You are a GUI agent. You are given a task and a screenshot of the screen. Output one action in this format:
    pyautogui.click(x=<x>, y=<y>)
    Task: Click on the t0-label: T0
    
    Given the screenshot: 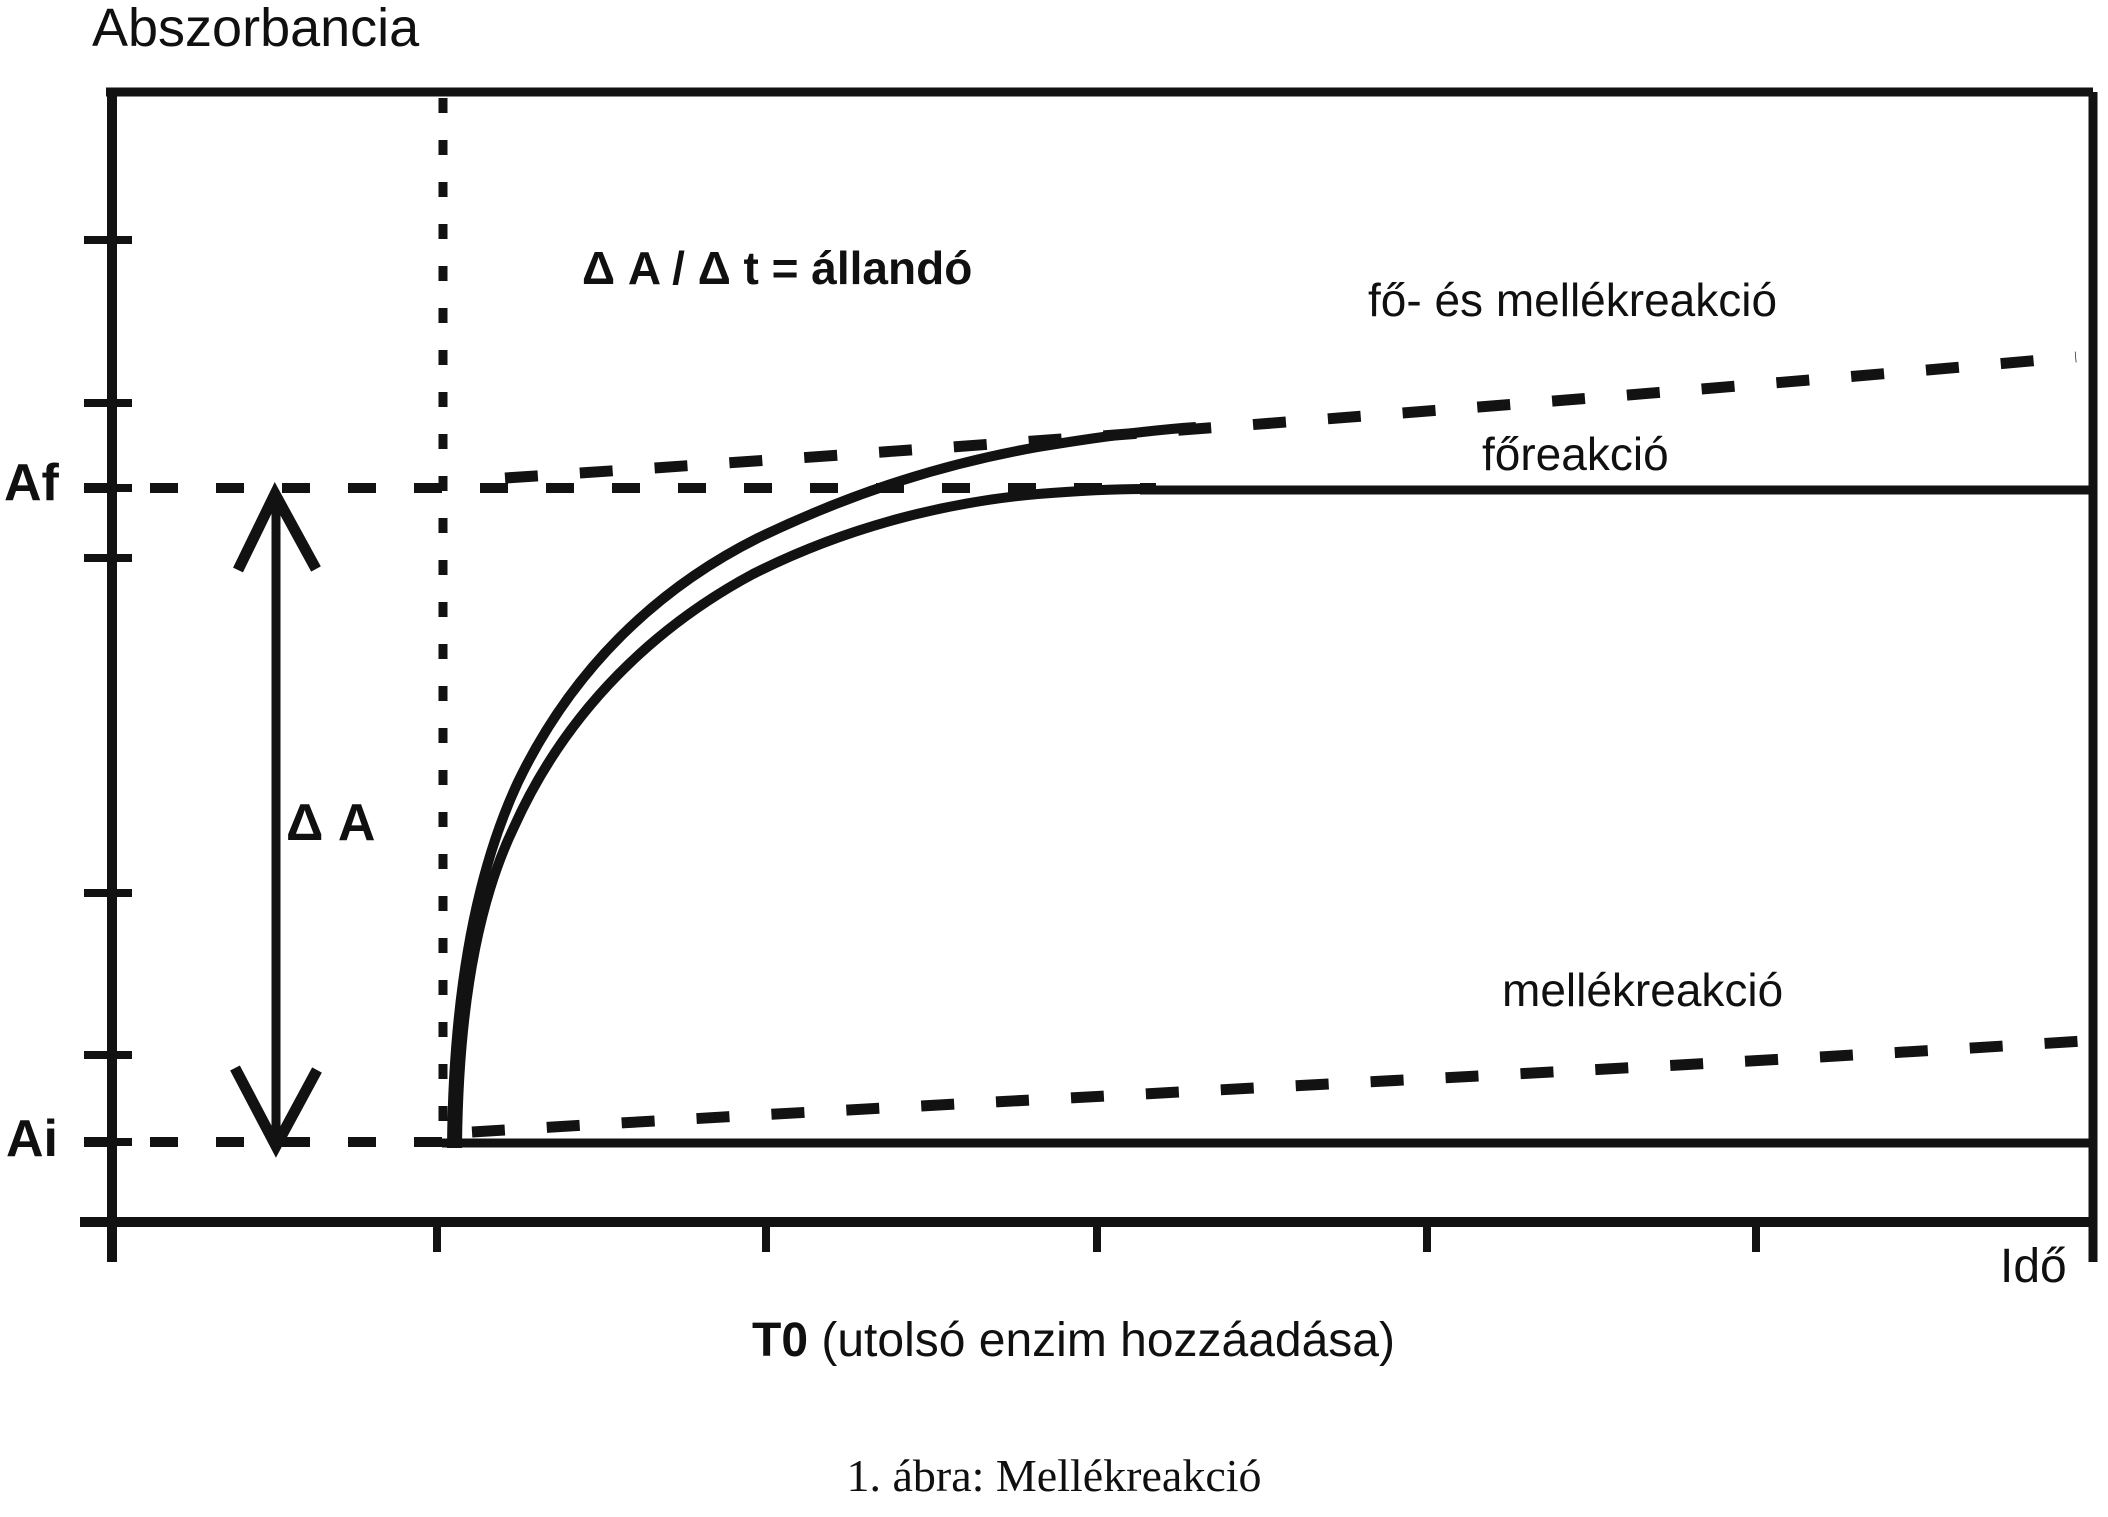 What is the action you would take?
    pyautogui.click(x=780, y=1340)
    